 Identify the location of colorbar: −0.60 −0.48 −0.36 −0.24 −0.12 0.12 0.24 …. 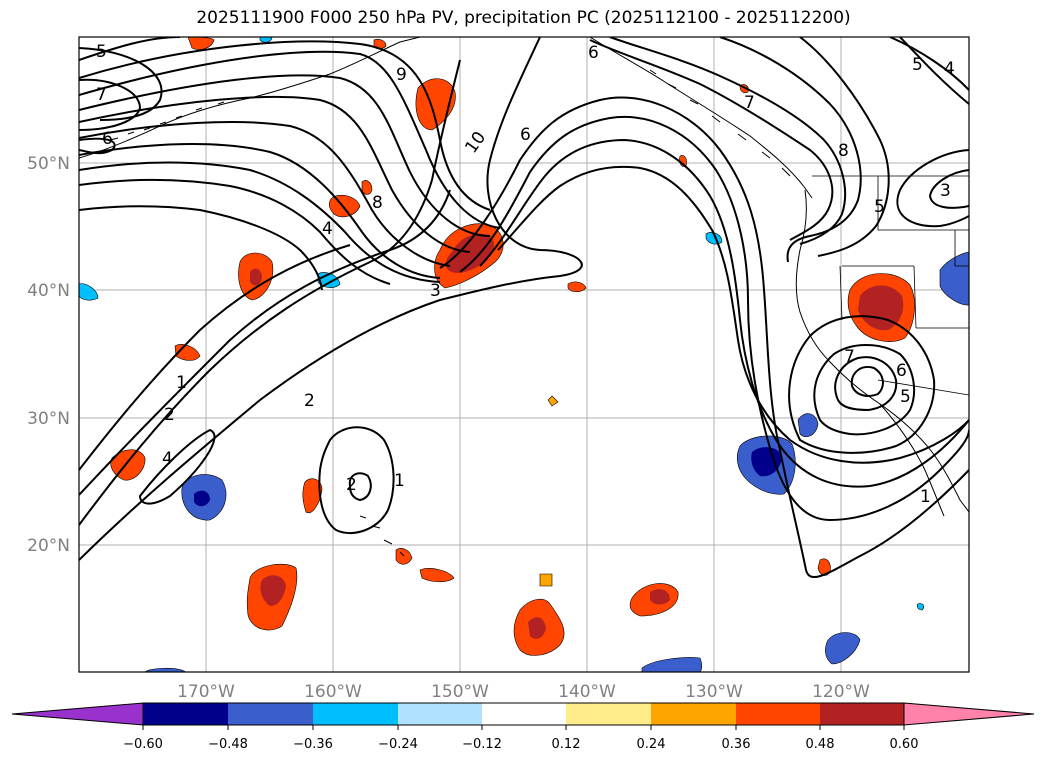
(523, 727).